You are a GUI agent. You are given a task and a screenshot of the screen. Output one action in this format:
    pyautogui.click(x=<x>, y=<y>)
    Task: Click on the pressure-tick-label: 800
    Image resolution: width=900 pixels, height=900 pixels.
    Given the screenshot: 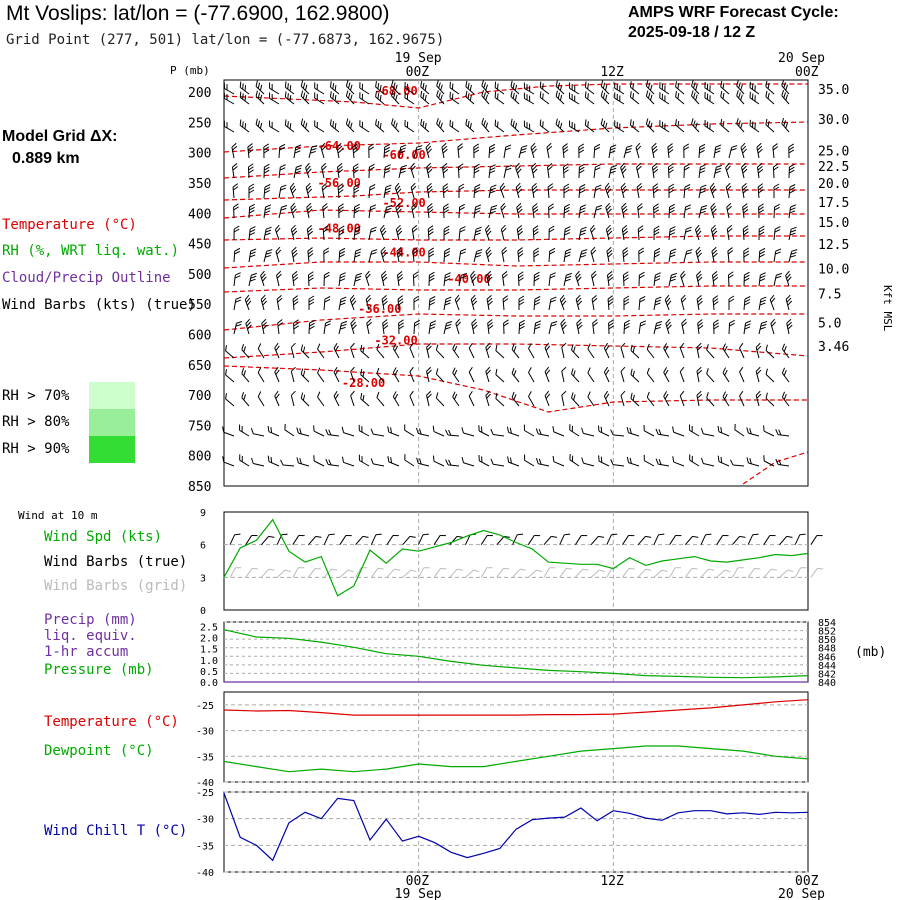 What is the action you would take?
    pyautogui.click(x=199, y=457)
    